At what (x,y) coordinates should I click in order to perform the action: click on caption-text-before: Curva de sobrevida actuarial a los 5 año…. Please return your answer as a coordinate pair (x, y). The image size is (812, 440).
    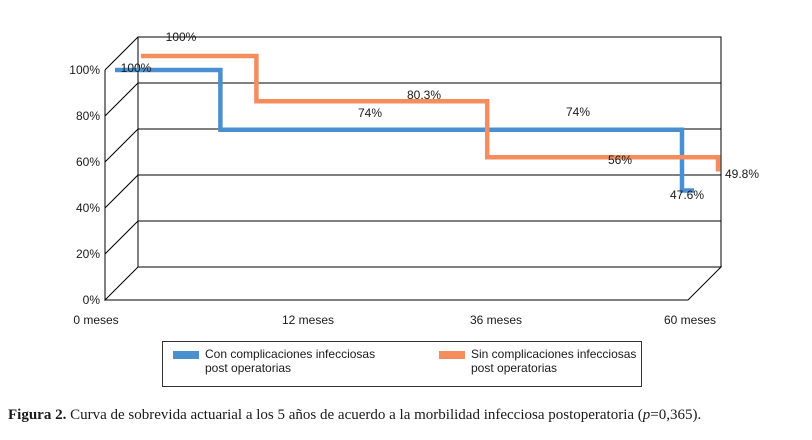
    Looking at the image, I should click on (354, 415).